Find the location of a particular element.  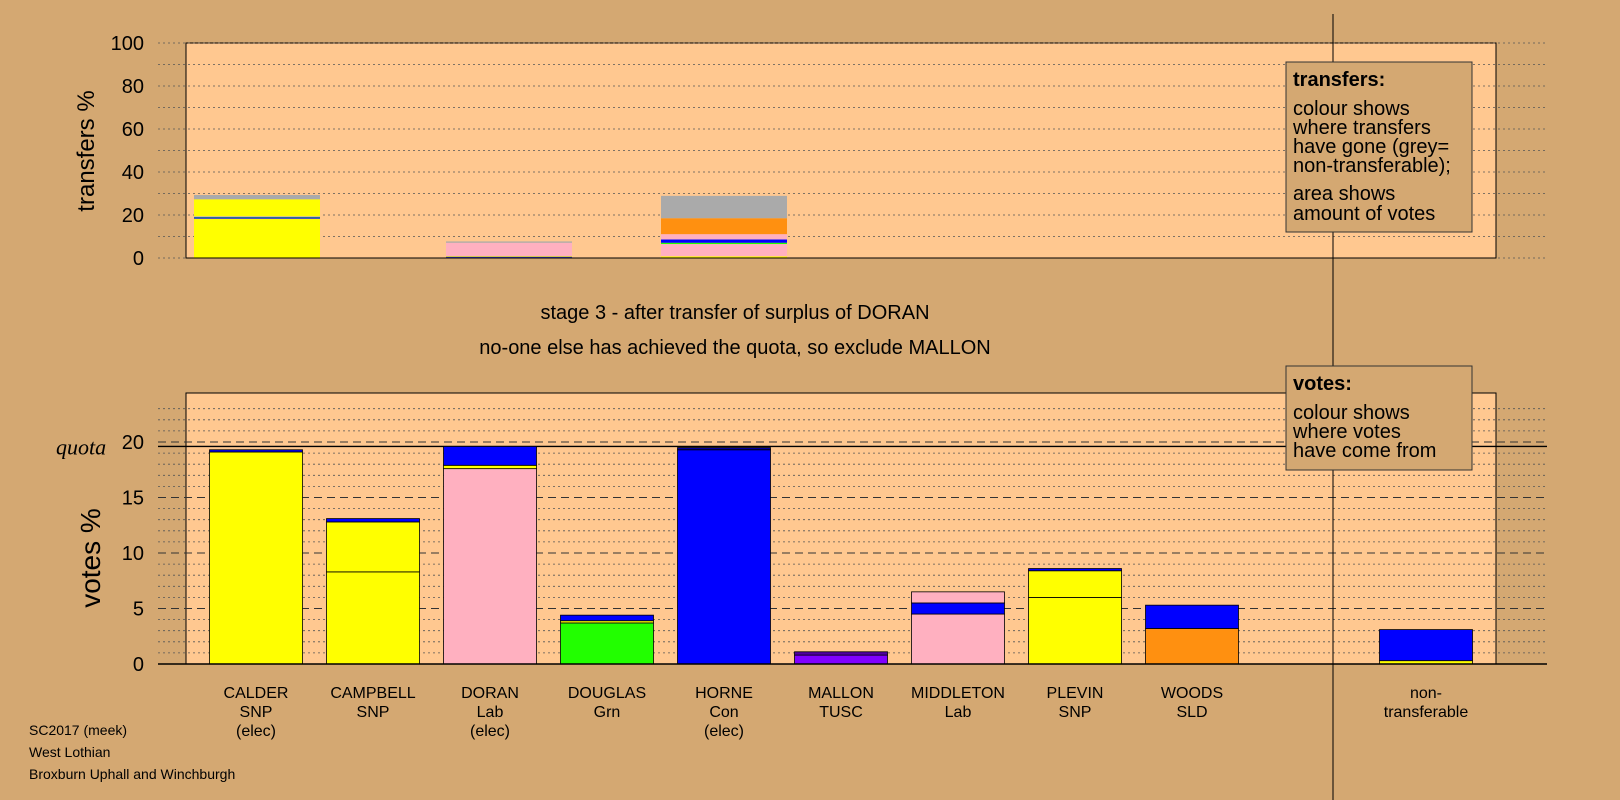

candidate-party-label: TUSC is located at coordinates (841, 712).